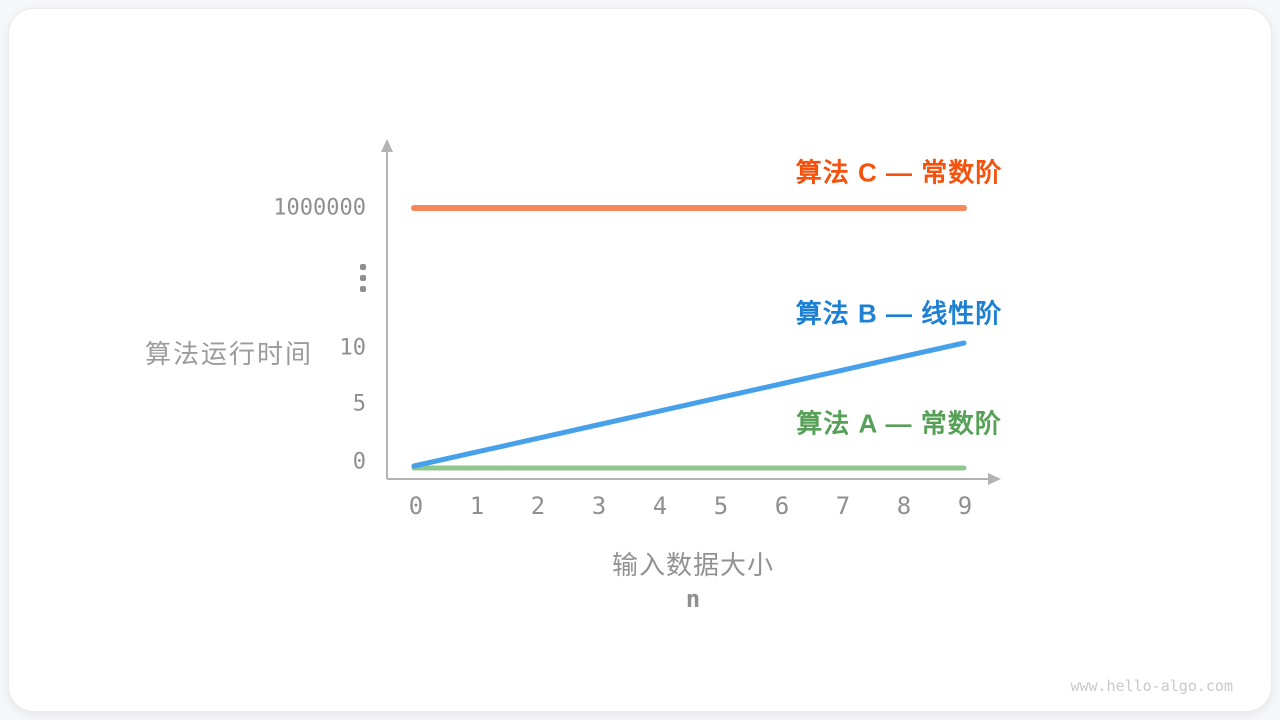  What do you see at coordinates (843, 506) in the screenshot?
I see `x-tick-label: 7` at bounding box center [843, 506].